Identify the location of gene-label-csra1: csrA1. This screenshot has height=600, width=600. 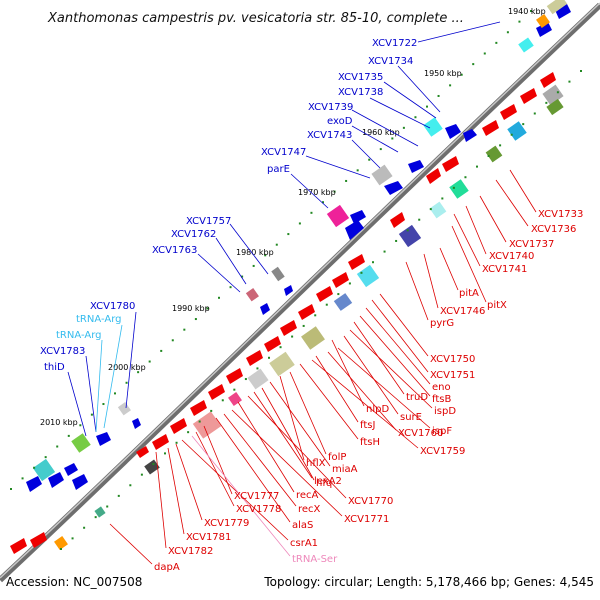
(304, 543).